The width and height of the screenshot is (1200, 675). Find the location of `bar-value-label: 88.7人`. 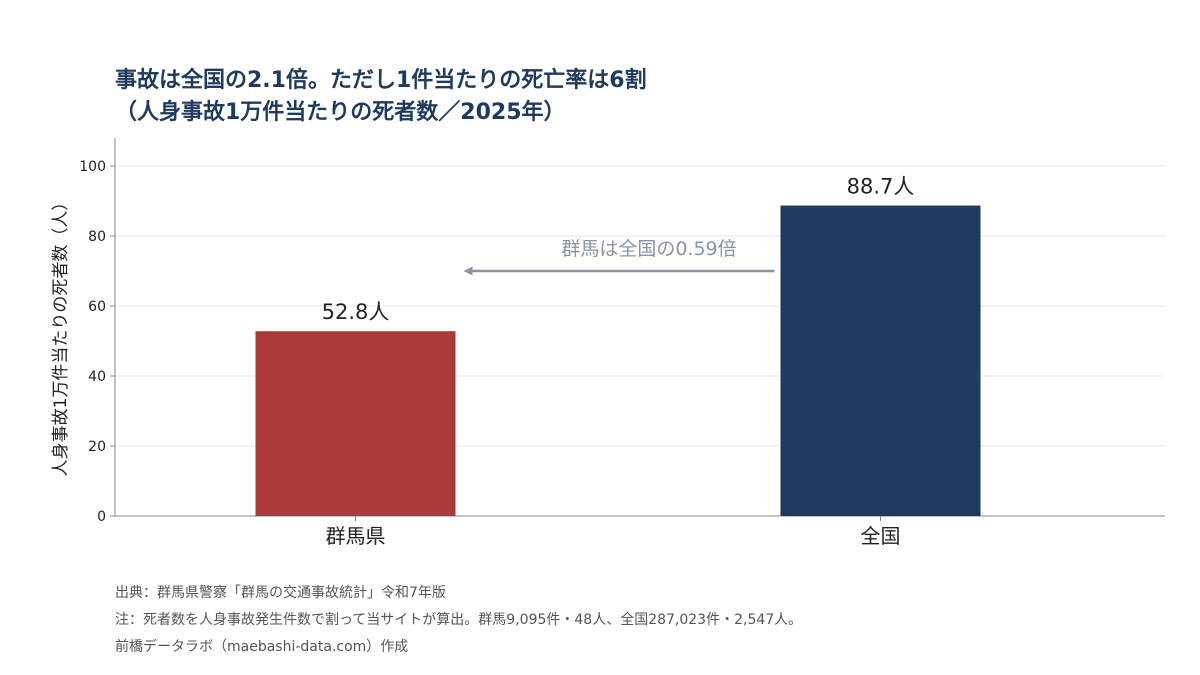

bar-value-label: 88.7人 is located at coordinates (881, 187).